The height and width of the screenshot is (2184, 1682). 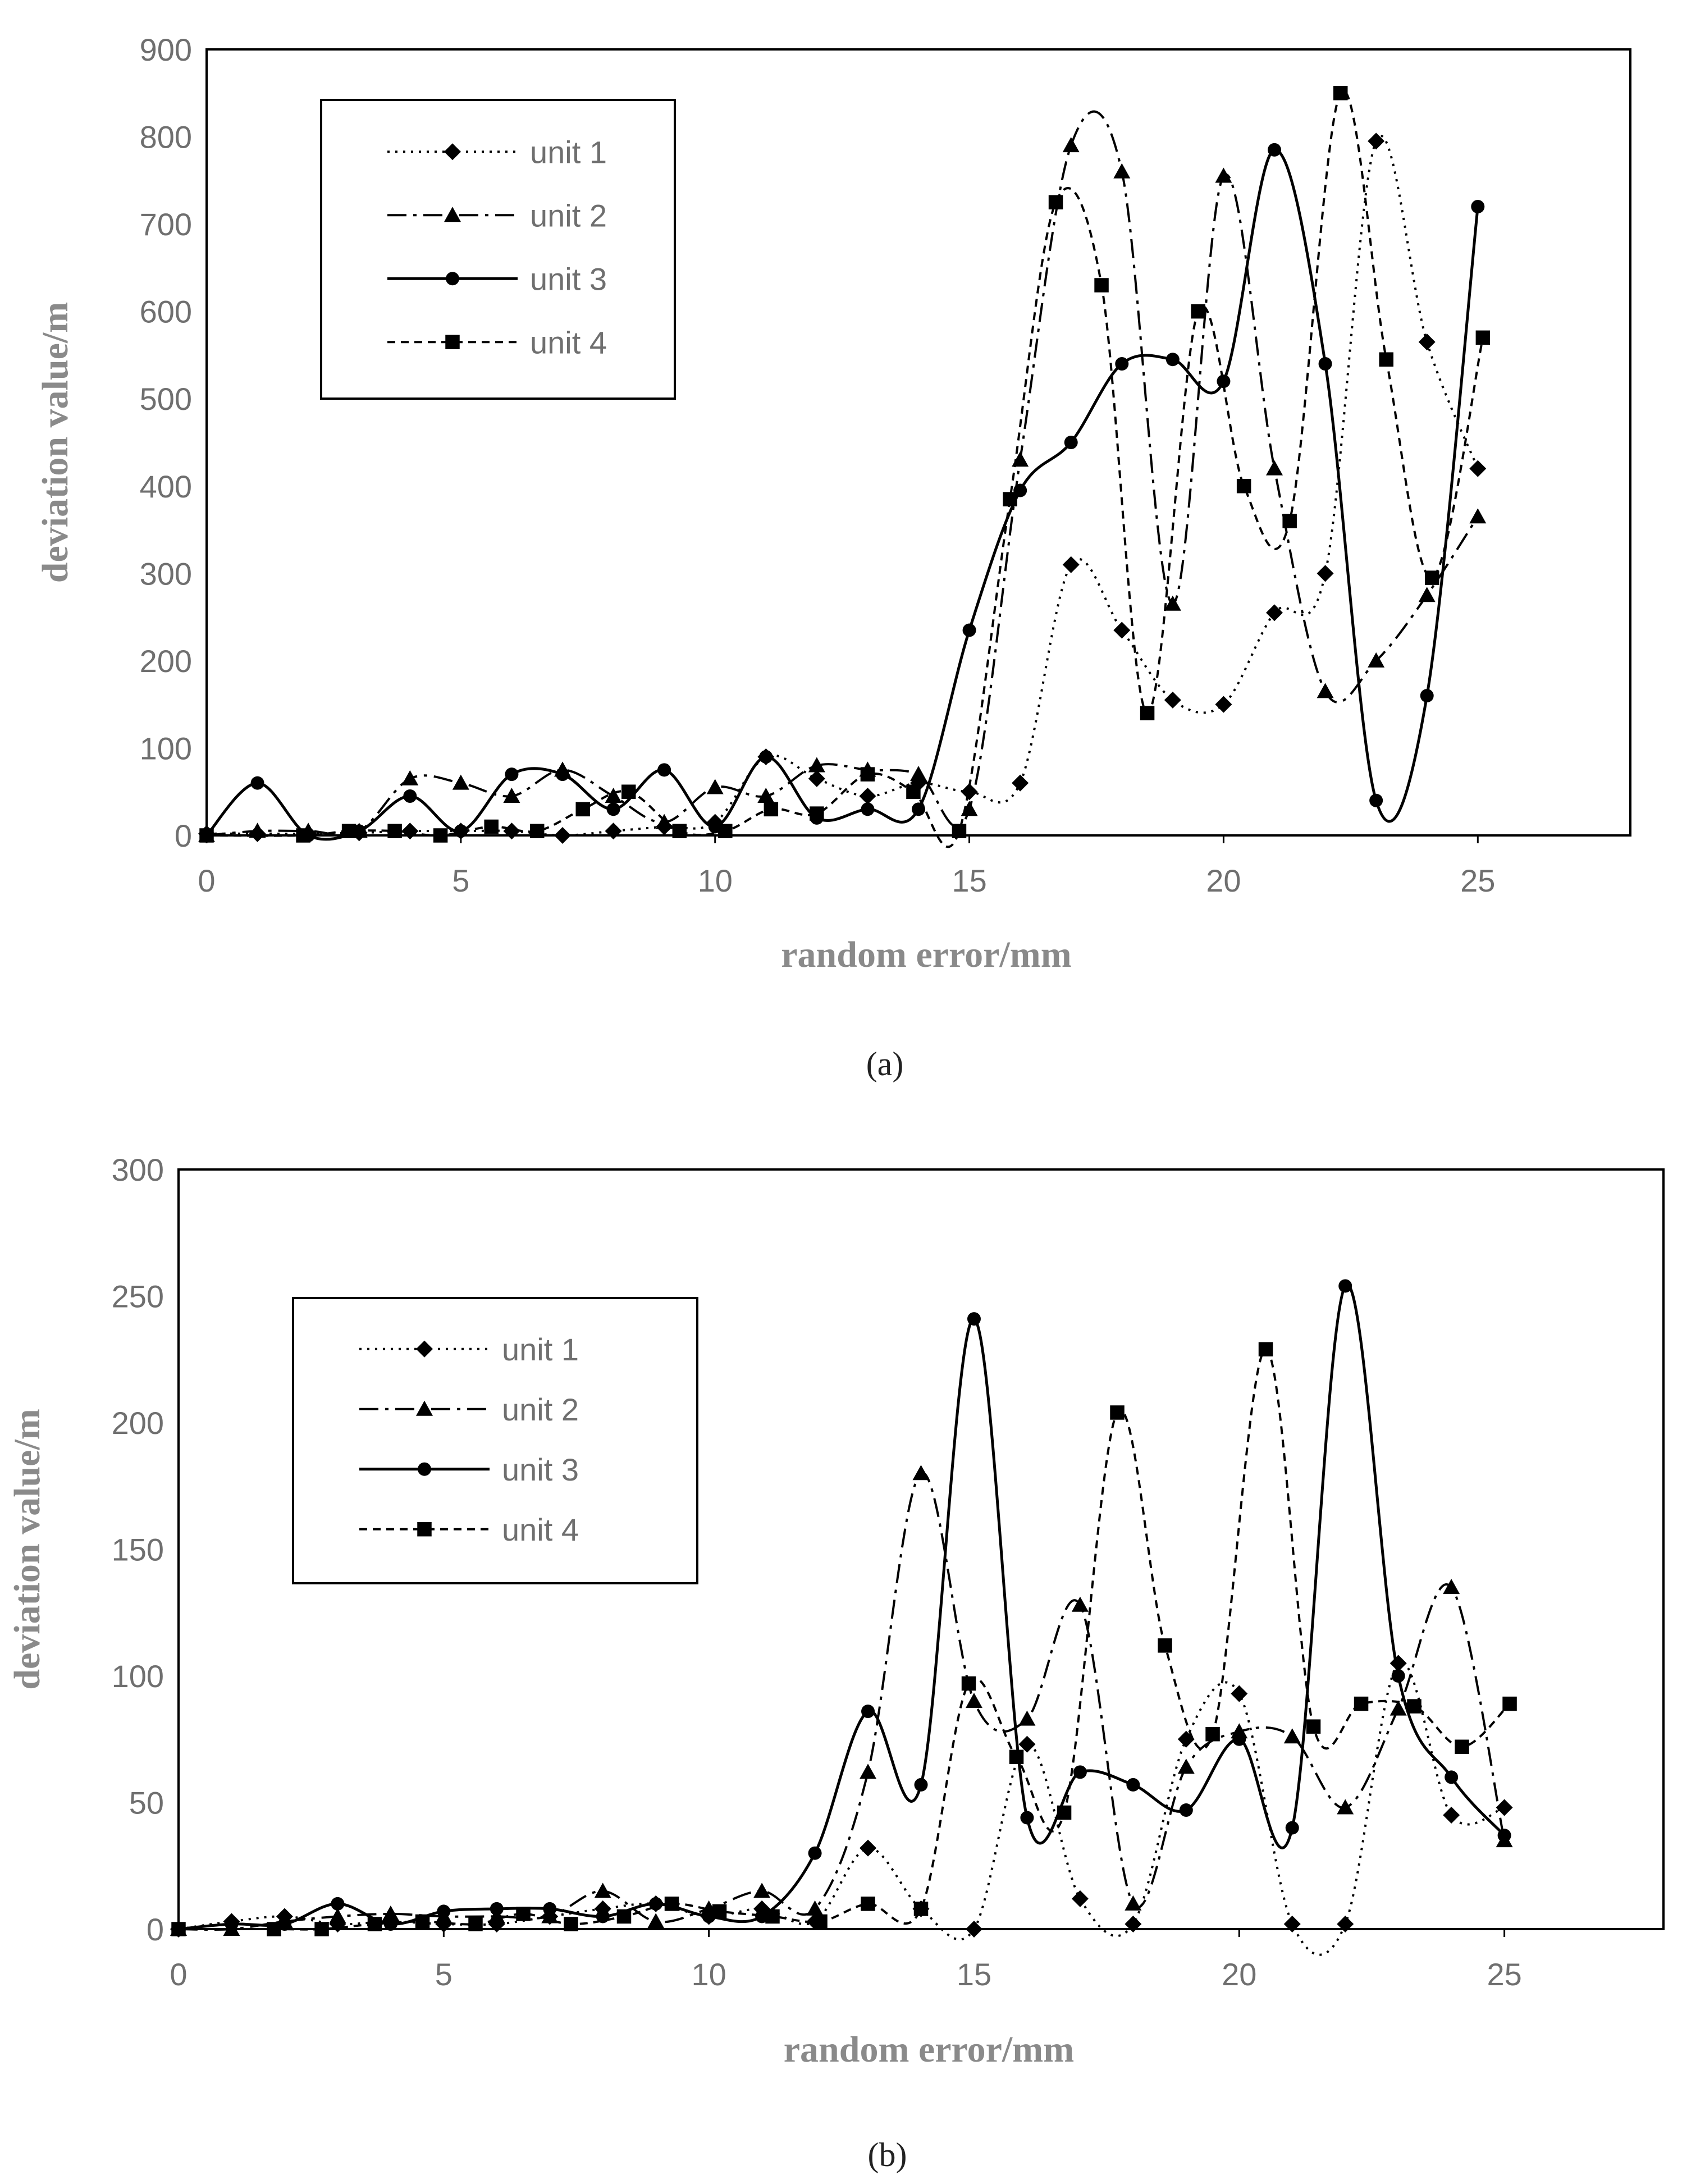 I want to click on x-tick-label: 10, so click(x=708, y=1974).